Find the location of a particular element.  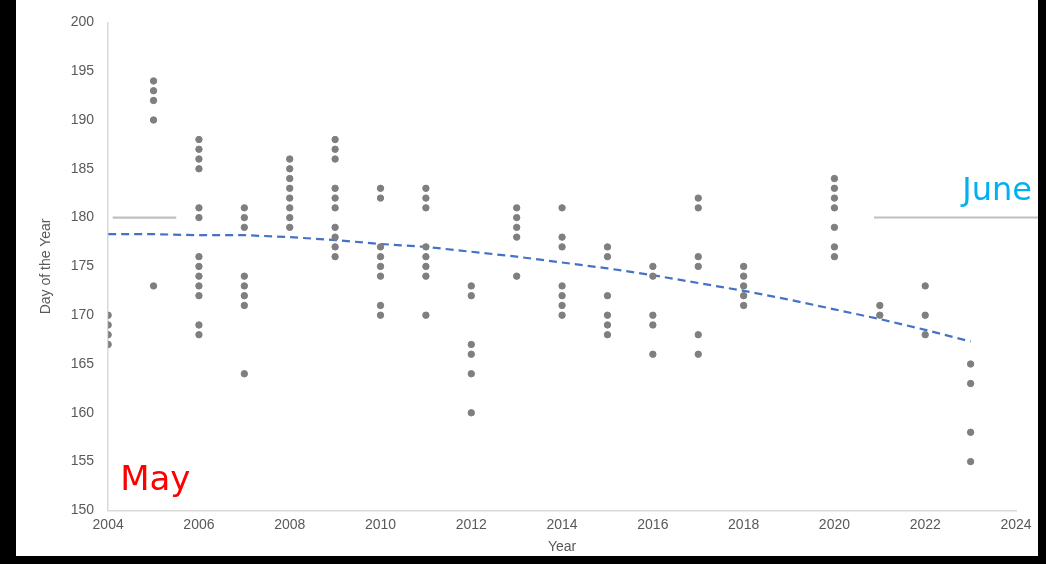

y-axis-title: Day of the Year is located at coordinates (45, 266).